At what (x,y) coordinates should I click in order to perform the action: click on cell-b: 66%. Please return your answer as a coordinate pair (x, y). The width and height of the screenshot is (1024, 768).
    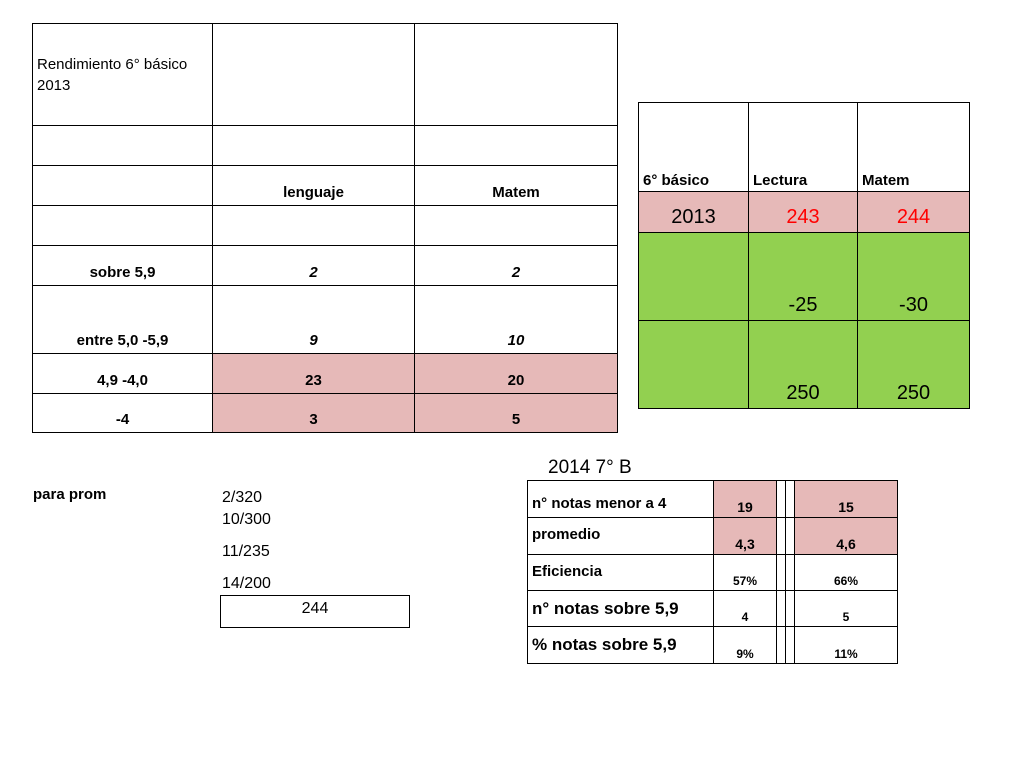
    Looking at the image, I should click on (846, 572).